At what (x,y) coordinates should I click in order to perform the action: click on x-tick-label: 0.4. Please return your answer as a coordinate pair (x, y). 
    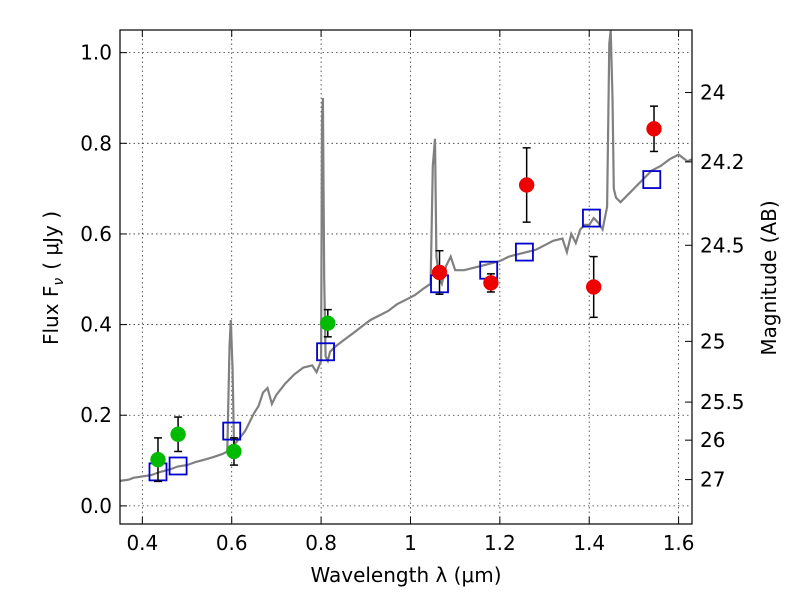
    Looking at the image, I should click on (142, 543).